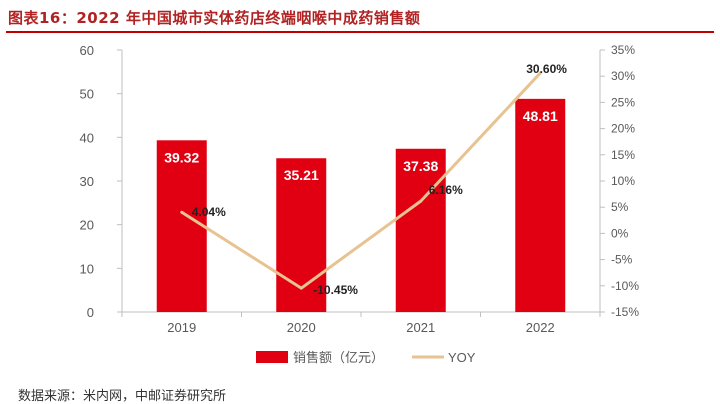 The width and height of the screenshot is (720, 404). Describe the element at coordinates (540, 327) in the screenshot. I see `x-tick-label: 2022` at that location.